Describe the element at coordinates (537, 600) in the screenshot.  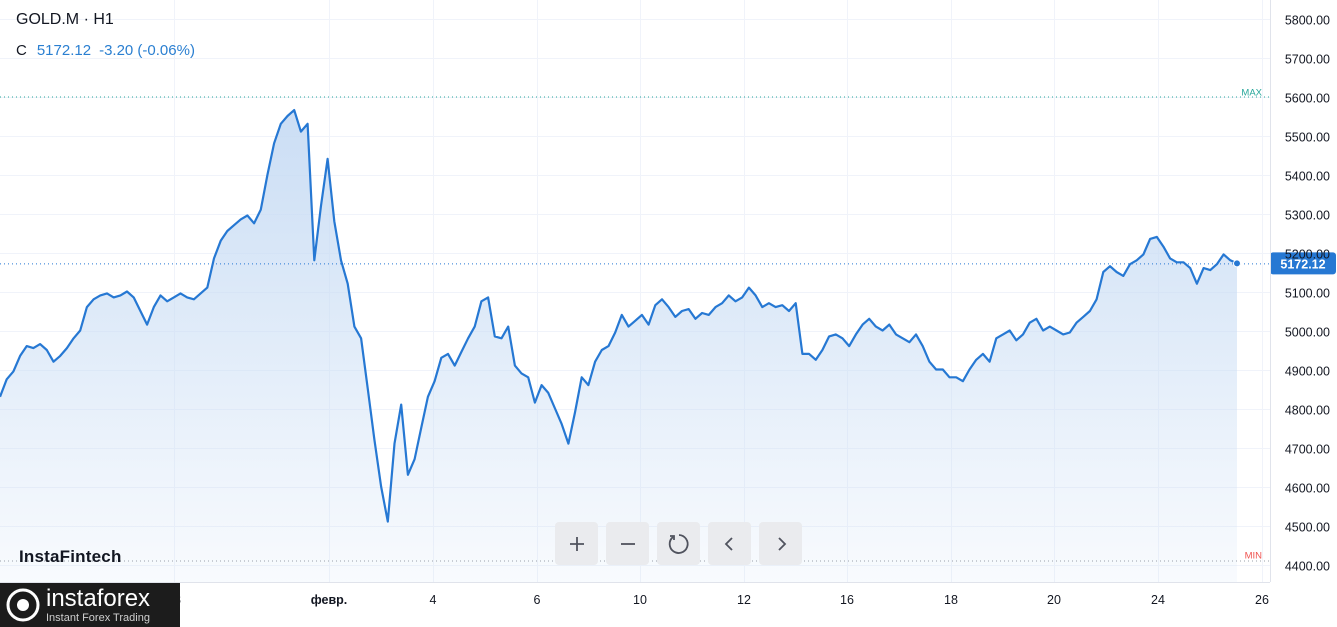
I see `x-tick-label: 6` at that location.